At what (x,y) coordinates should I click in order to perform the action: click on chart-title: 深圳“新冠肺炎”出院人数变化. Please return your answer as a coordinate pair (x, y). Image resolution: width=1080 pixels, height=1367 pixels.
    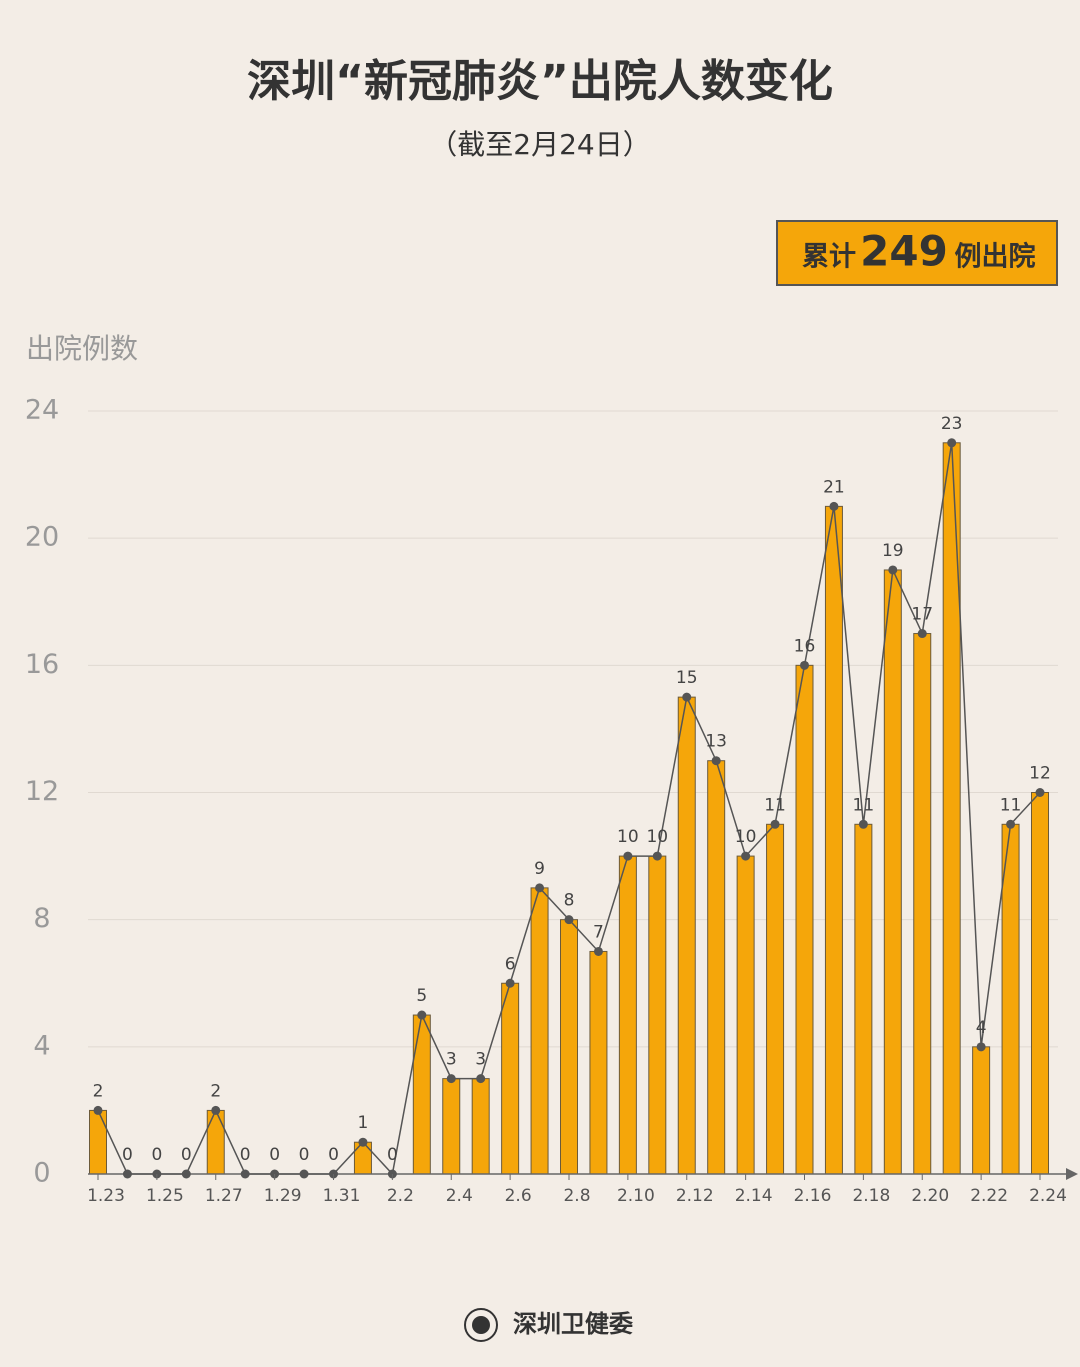
    Looking at the image, I should click on (540, 81).